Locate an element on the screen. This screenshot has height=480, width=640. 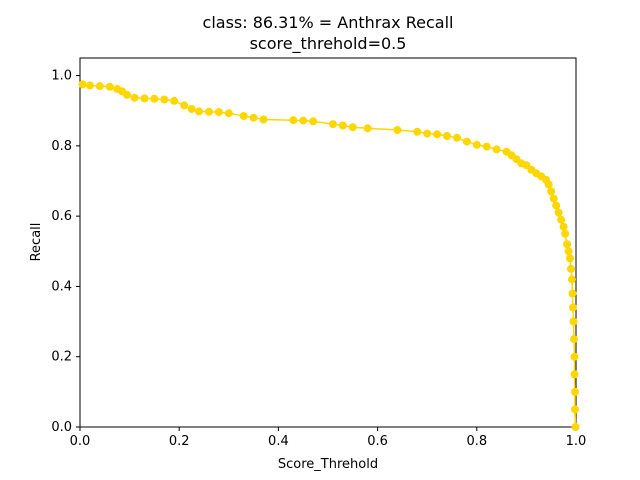
x-axis-ticks: 0.0 0.2 0.4 0.6 0.8 1.0 is located at coordinates (328, 438).